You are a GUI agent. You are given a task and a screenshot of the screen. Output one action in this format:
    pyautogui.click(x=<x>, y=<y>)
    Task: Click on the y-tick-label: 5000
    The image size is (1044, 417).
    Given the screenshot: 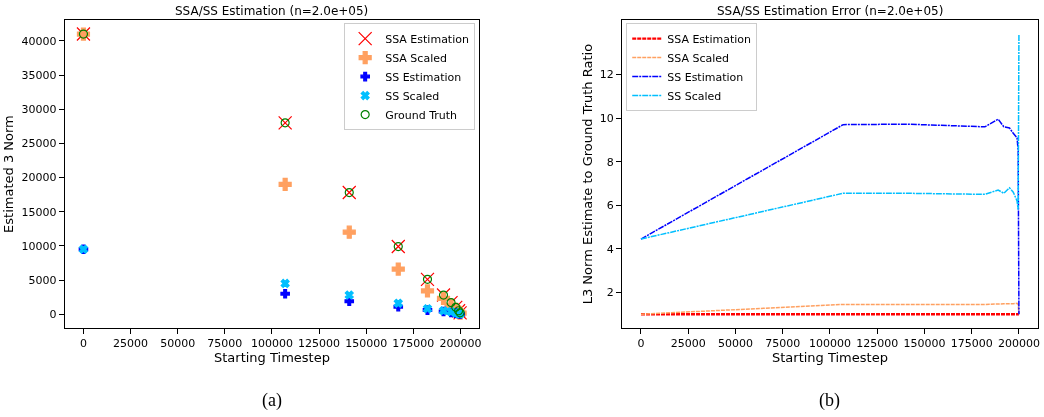 What is the action you would take?
    pyautogui.click(x=42, y=280)
    